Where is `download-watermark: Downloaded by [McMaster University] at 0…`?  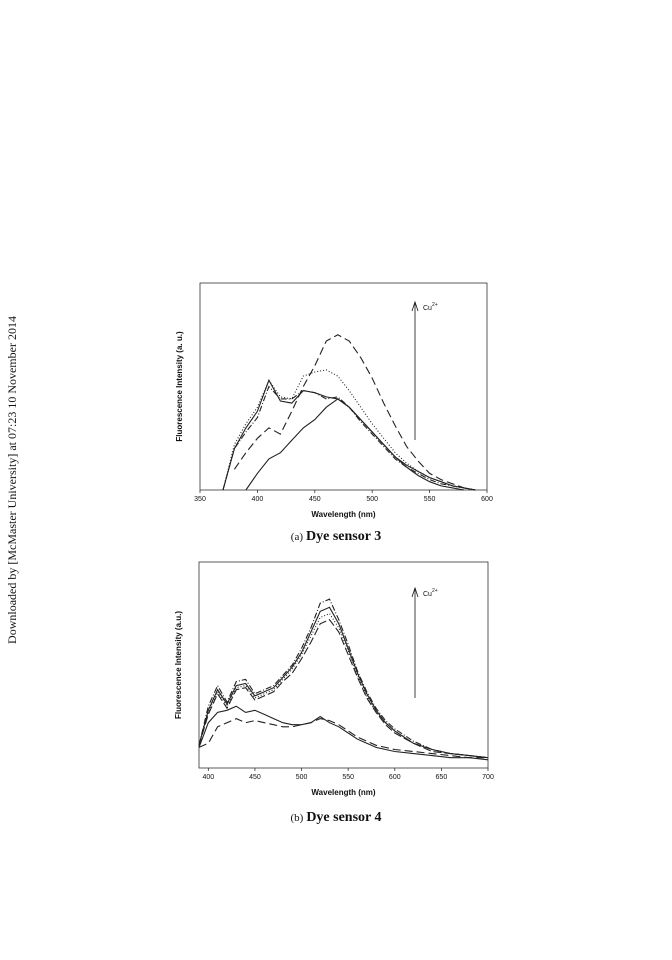 download-watermark: Downloaded by [McMaster University] at 0… is located at coordinates (12, 480).